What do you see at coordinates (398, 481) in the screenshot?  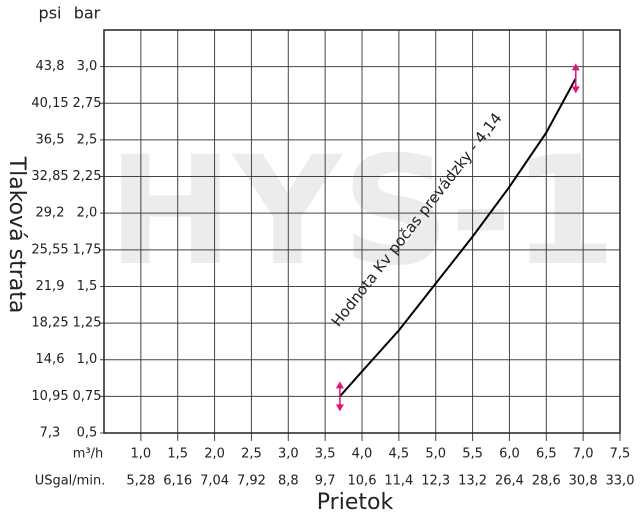 I see `x2-tick-label: 11,4` at bounding box center [398, 481].